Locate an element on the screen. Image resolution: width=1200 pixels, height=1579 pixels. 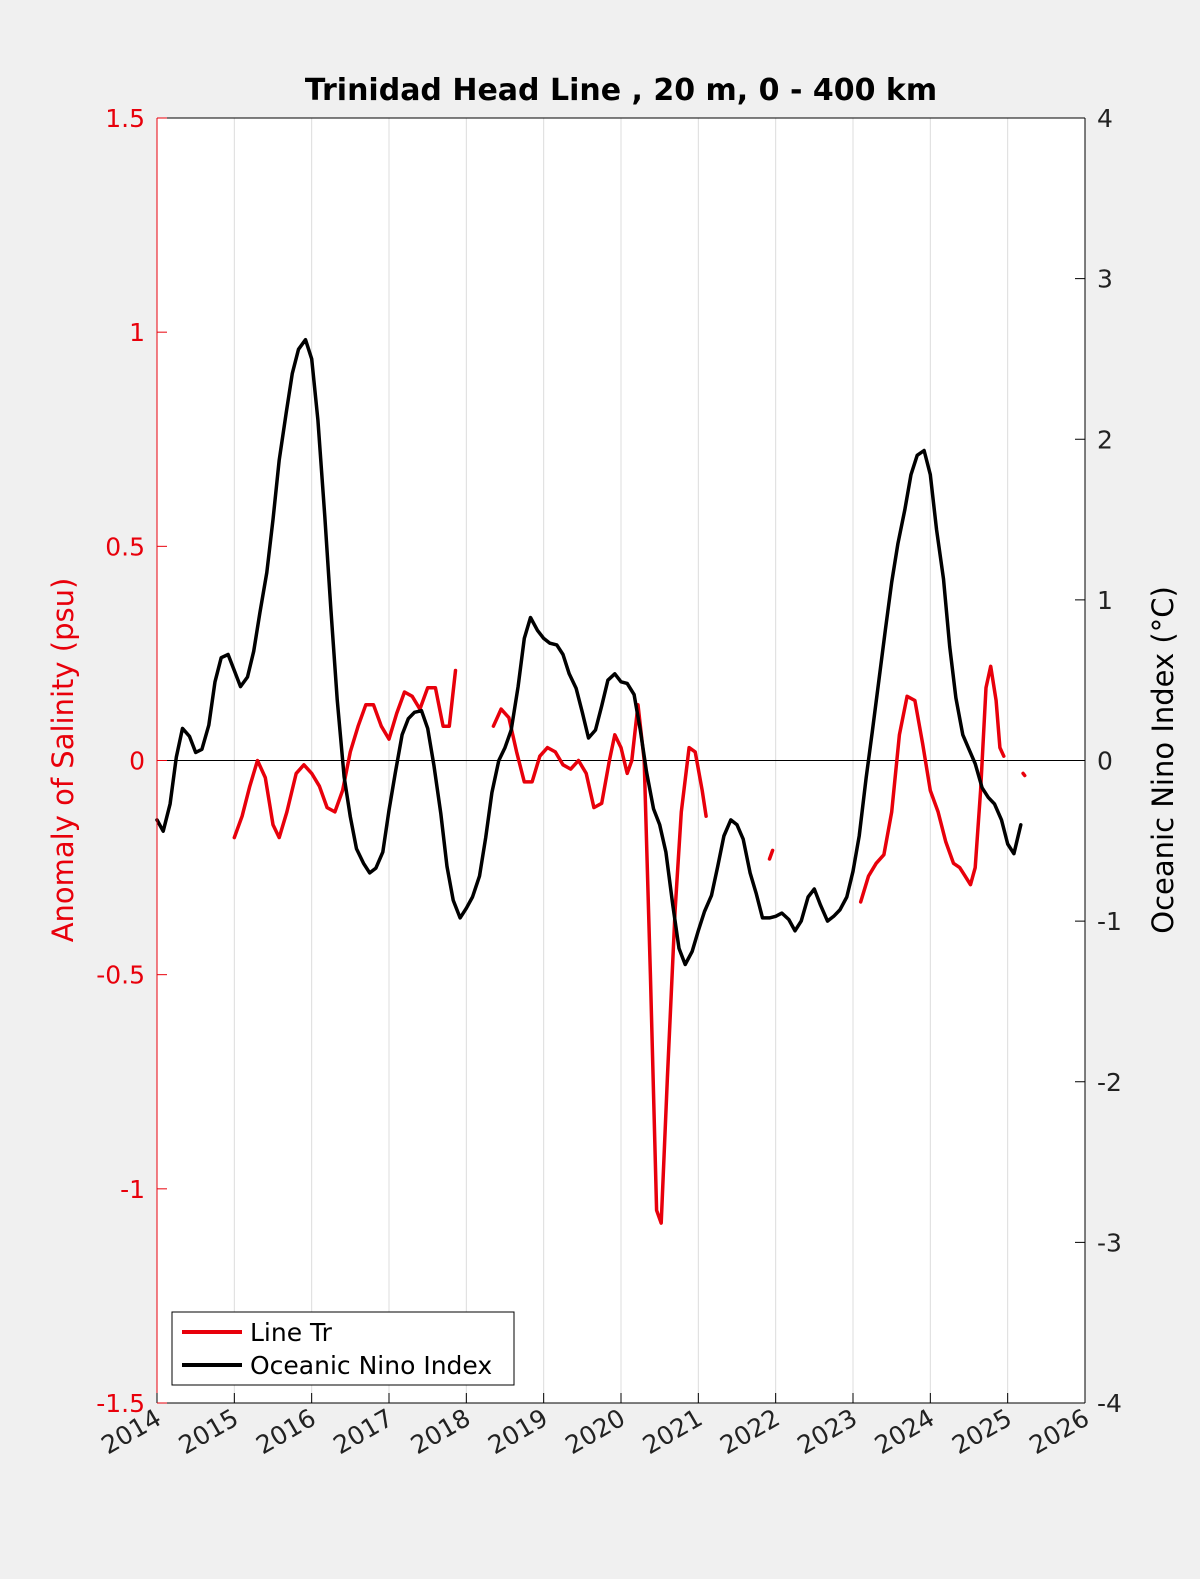
left-tick-label-0.5: 0.5 is located at coordinates (125, 546).